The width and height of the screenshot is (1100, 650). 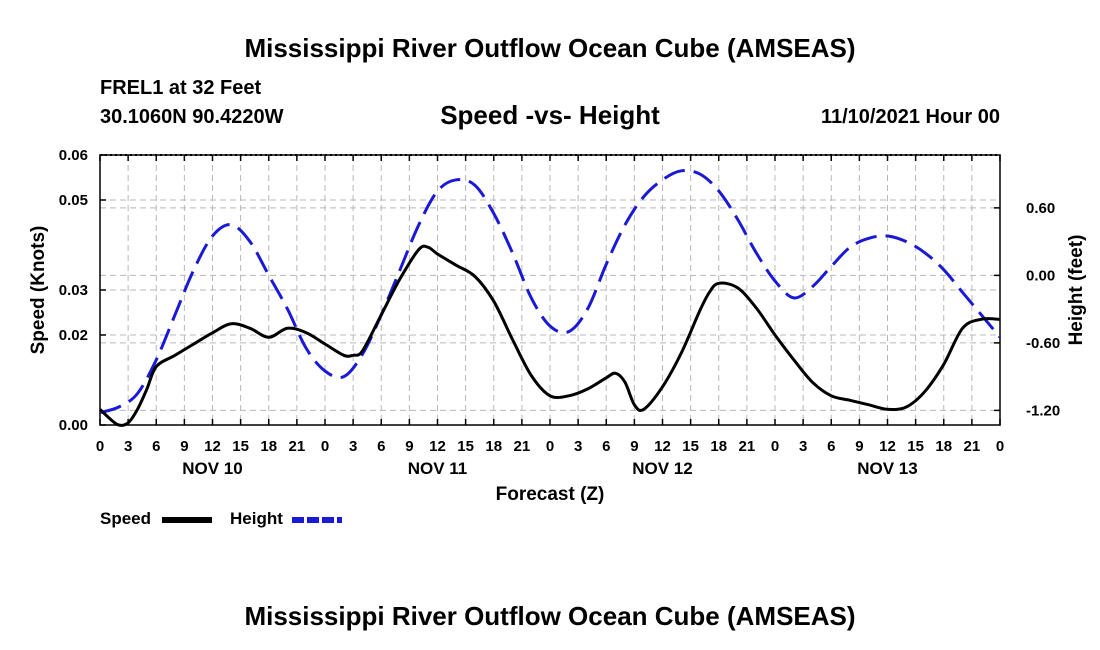 What do you see at coordinates (181, 88) in the screenshot?
I see `station-label: FREL1 at 32 Feet` at bounding box center [181, 88].